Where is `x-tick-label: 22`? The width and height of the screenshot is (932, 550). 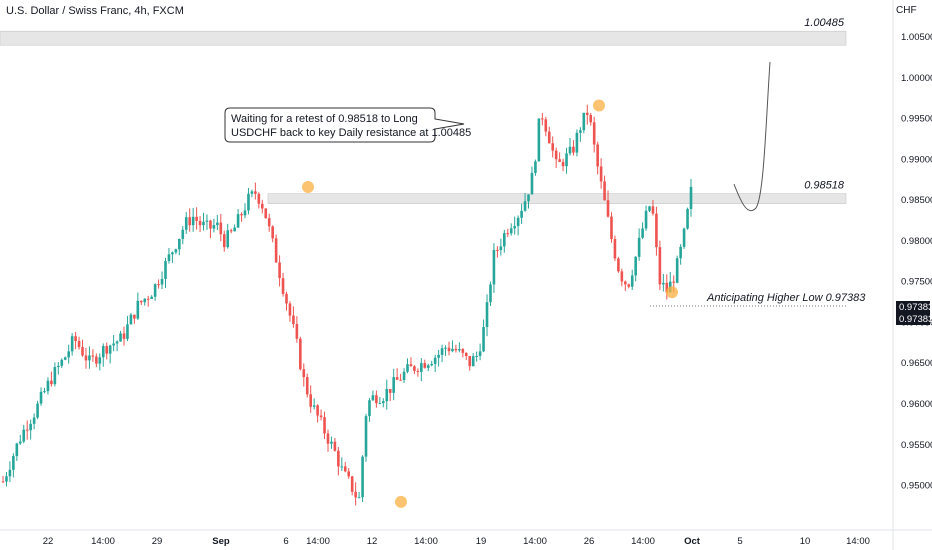
x-tick-label: 22 is located at coordinates (48, 541).